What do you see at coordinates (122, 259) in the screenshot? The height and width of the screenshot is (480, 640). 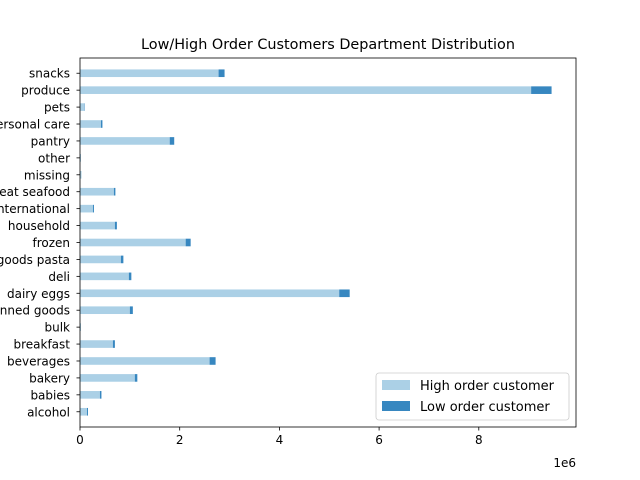 I see `bar-dry-goods-pasta-low` at bounding box center [122, 259].